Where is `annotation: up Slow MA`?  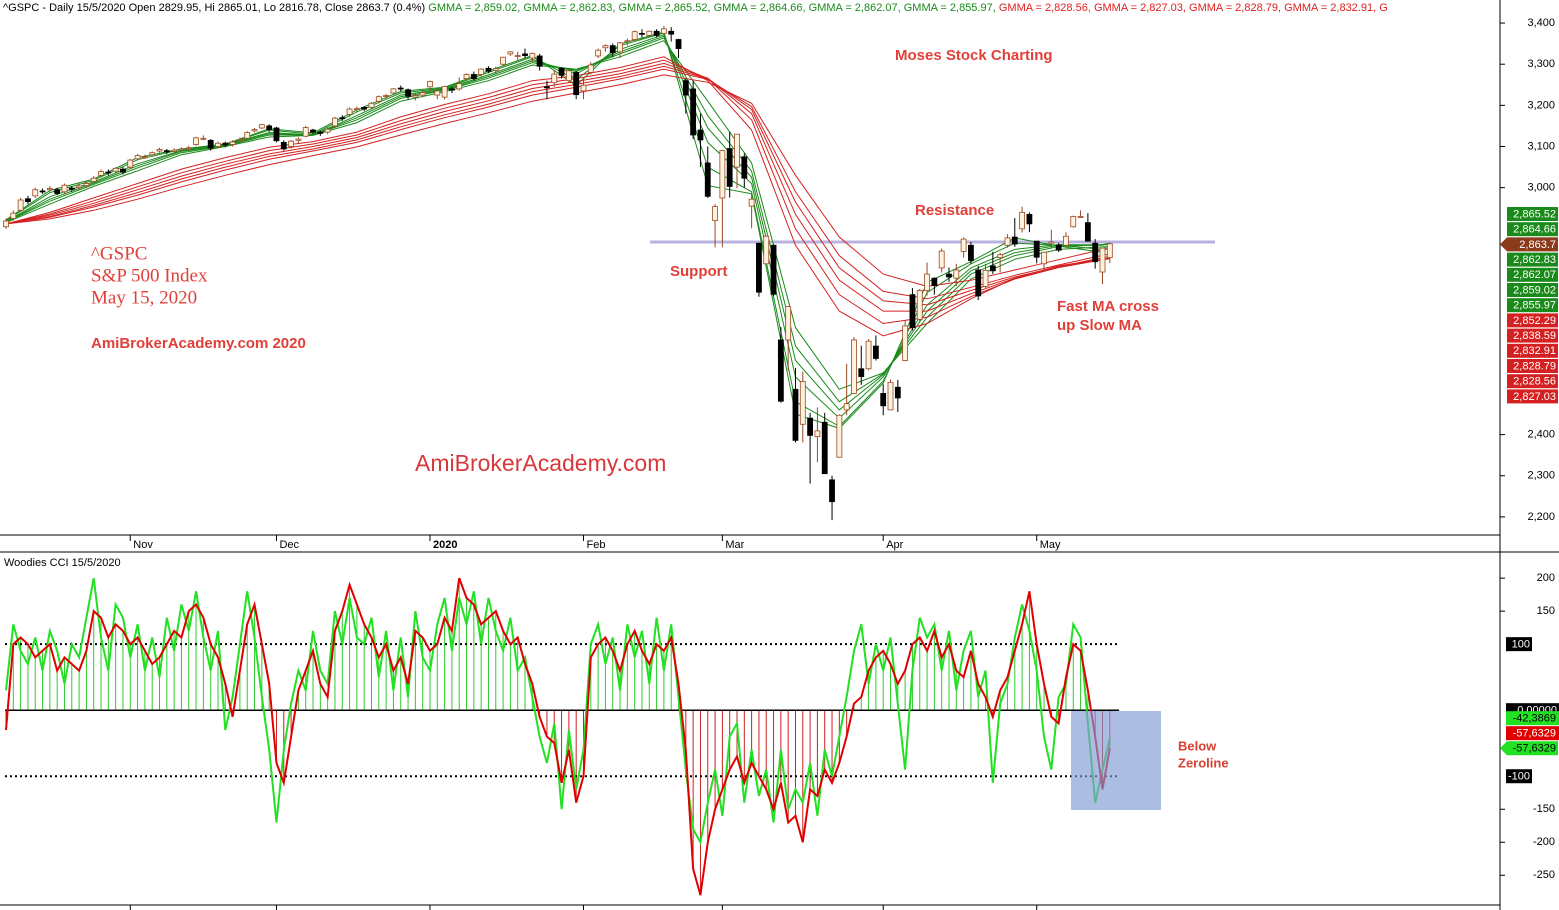 annotation: up Slow MA is located at coordinates (1099, 325).